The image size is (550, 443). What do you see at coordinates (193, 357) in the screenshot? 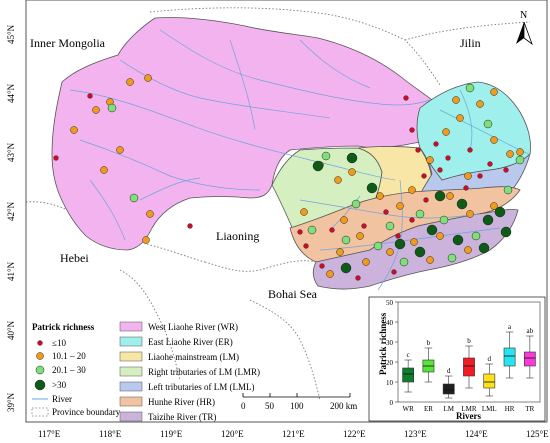
I see `legend-river-lm: Liaohe mainstream (LM)` at bounding box center [193, 357].